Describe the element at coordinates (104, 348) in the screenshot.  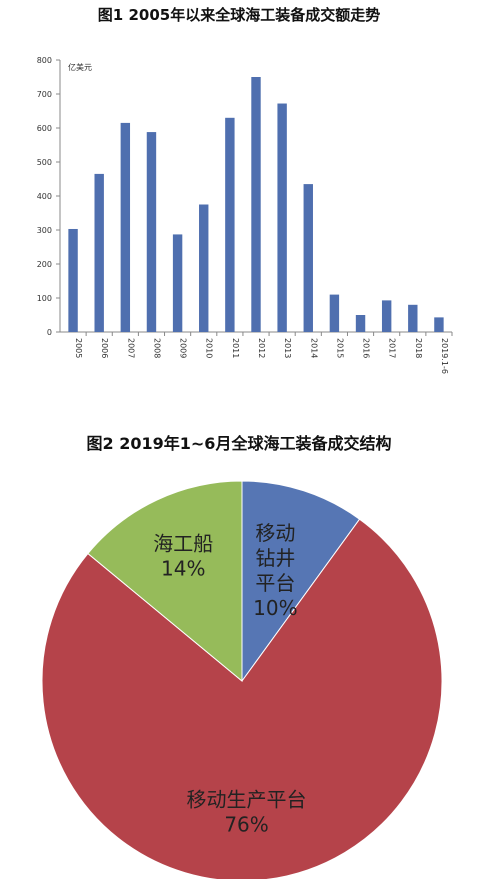
I see `x-tick-label: 2006` at that location.